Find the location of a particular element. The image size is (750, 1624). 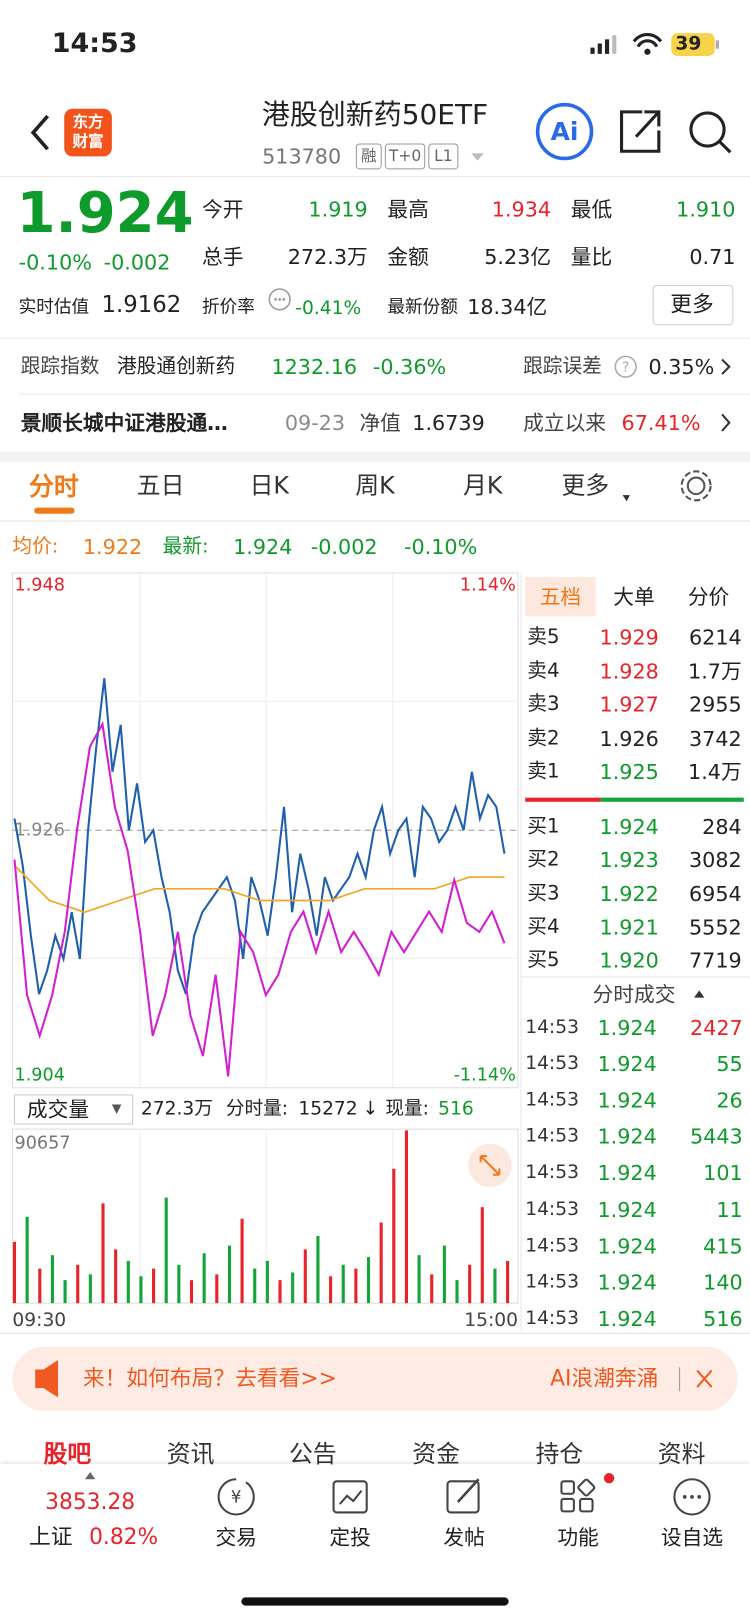

banner is located at coordinates (375, 1378).